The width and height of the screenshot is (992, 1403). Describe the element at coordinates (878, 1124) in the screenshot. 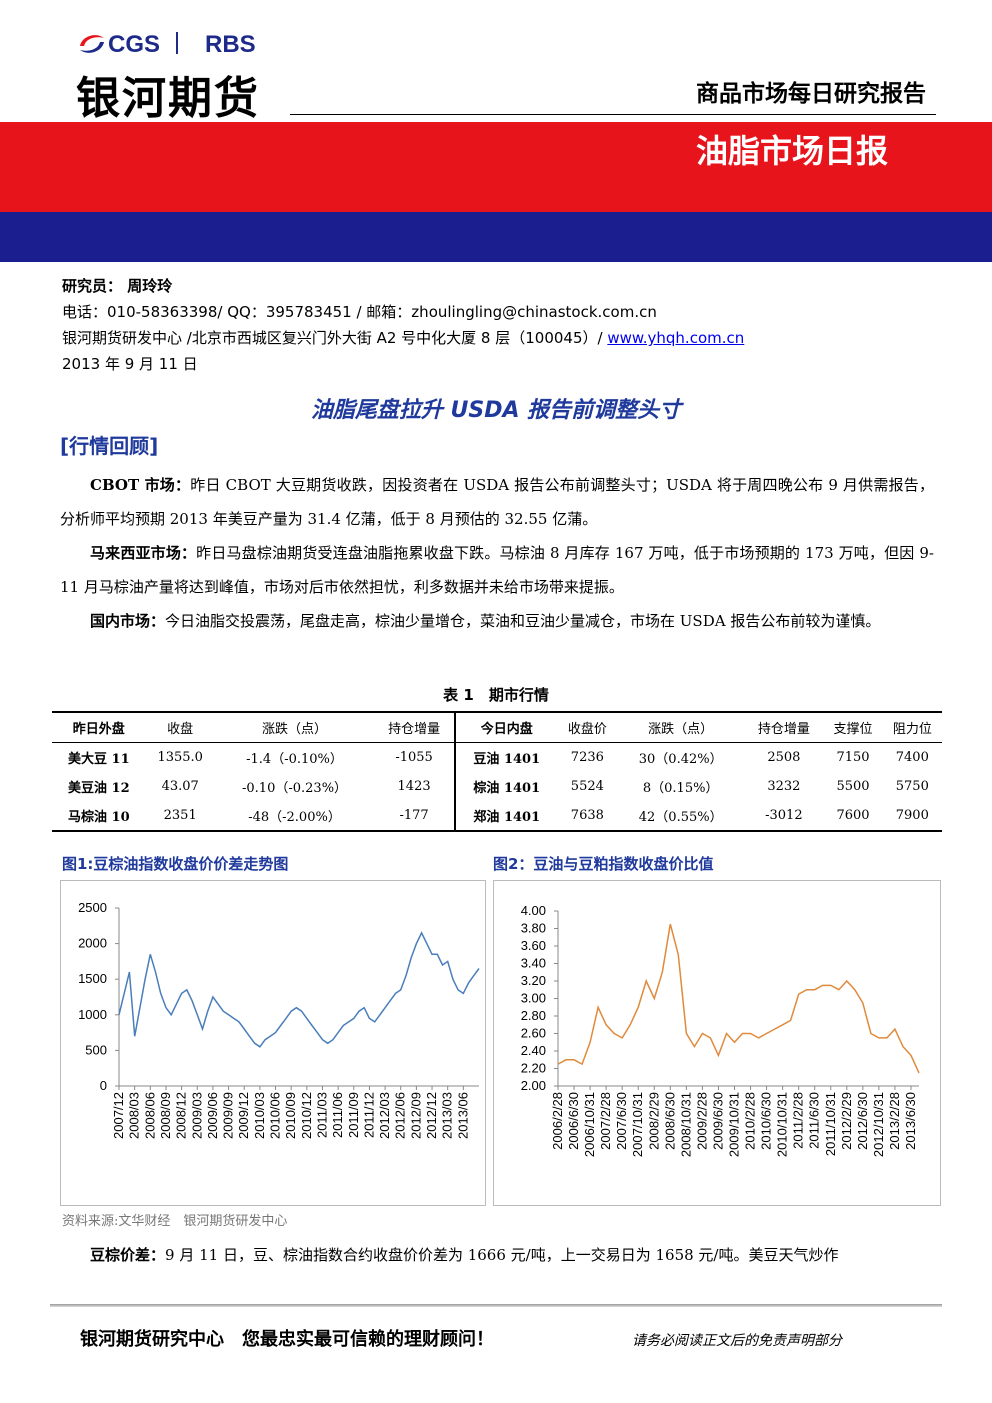

I see `x-tick-label: 2012/10/31` at that location.